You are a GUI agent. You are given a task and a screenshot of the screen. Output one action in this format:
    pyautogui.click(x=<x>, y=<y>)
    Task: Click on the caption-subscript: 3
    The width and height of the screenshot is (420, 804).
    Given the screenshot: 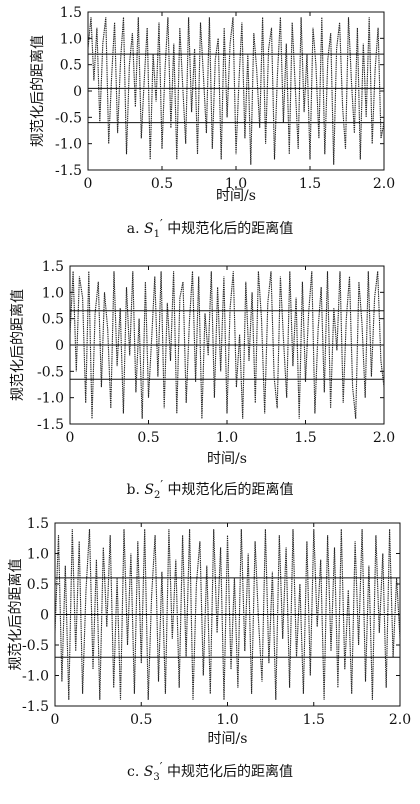 What is the action you would take?
    pyautogui.click(x=156, y=777)
    